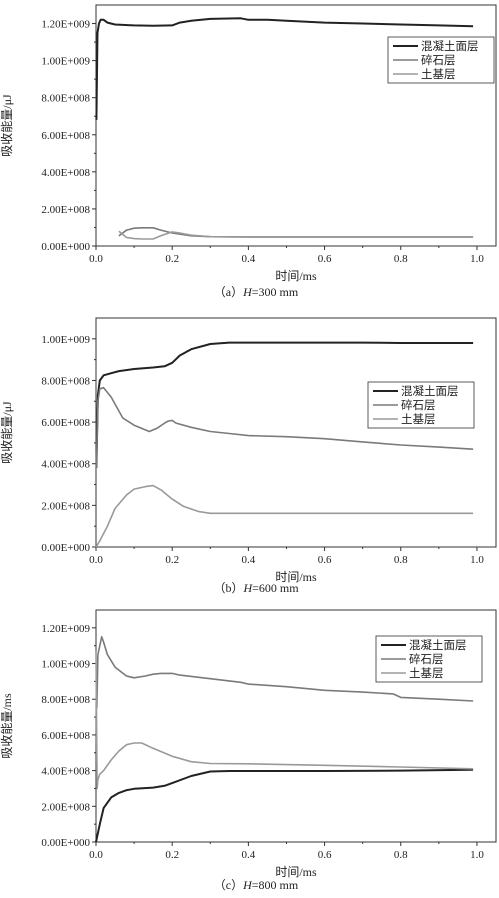 The image size is (499, 898). I want to click on caption-value: =800 mm, so click(275, 885).